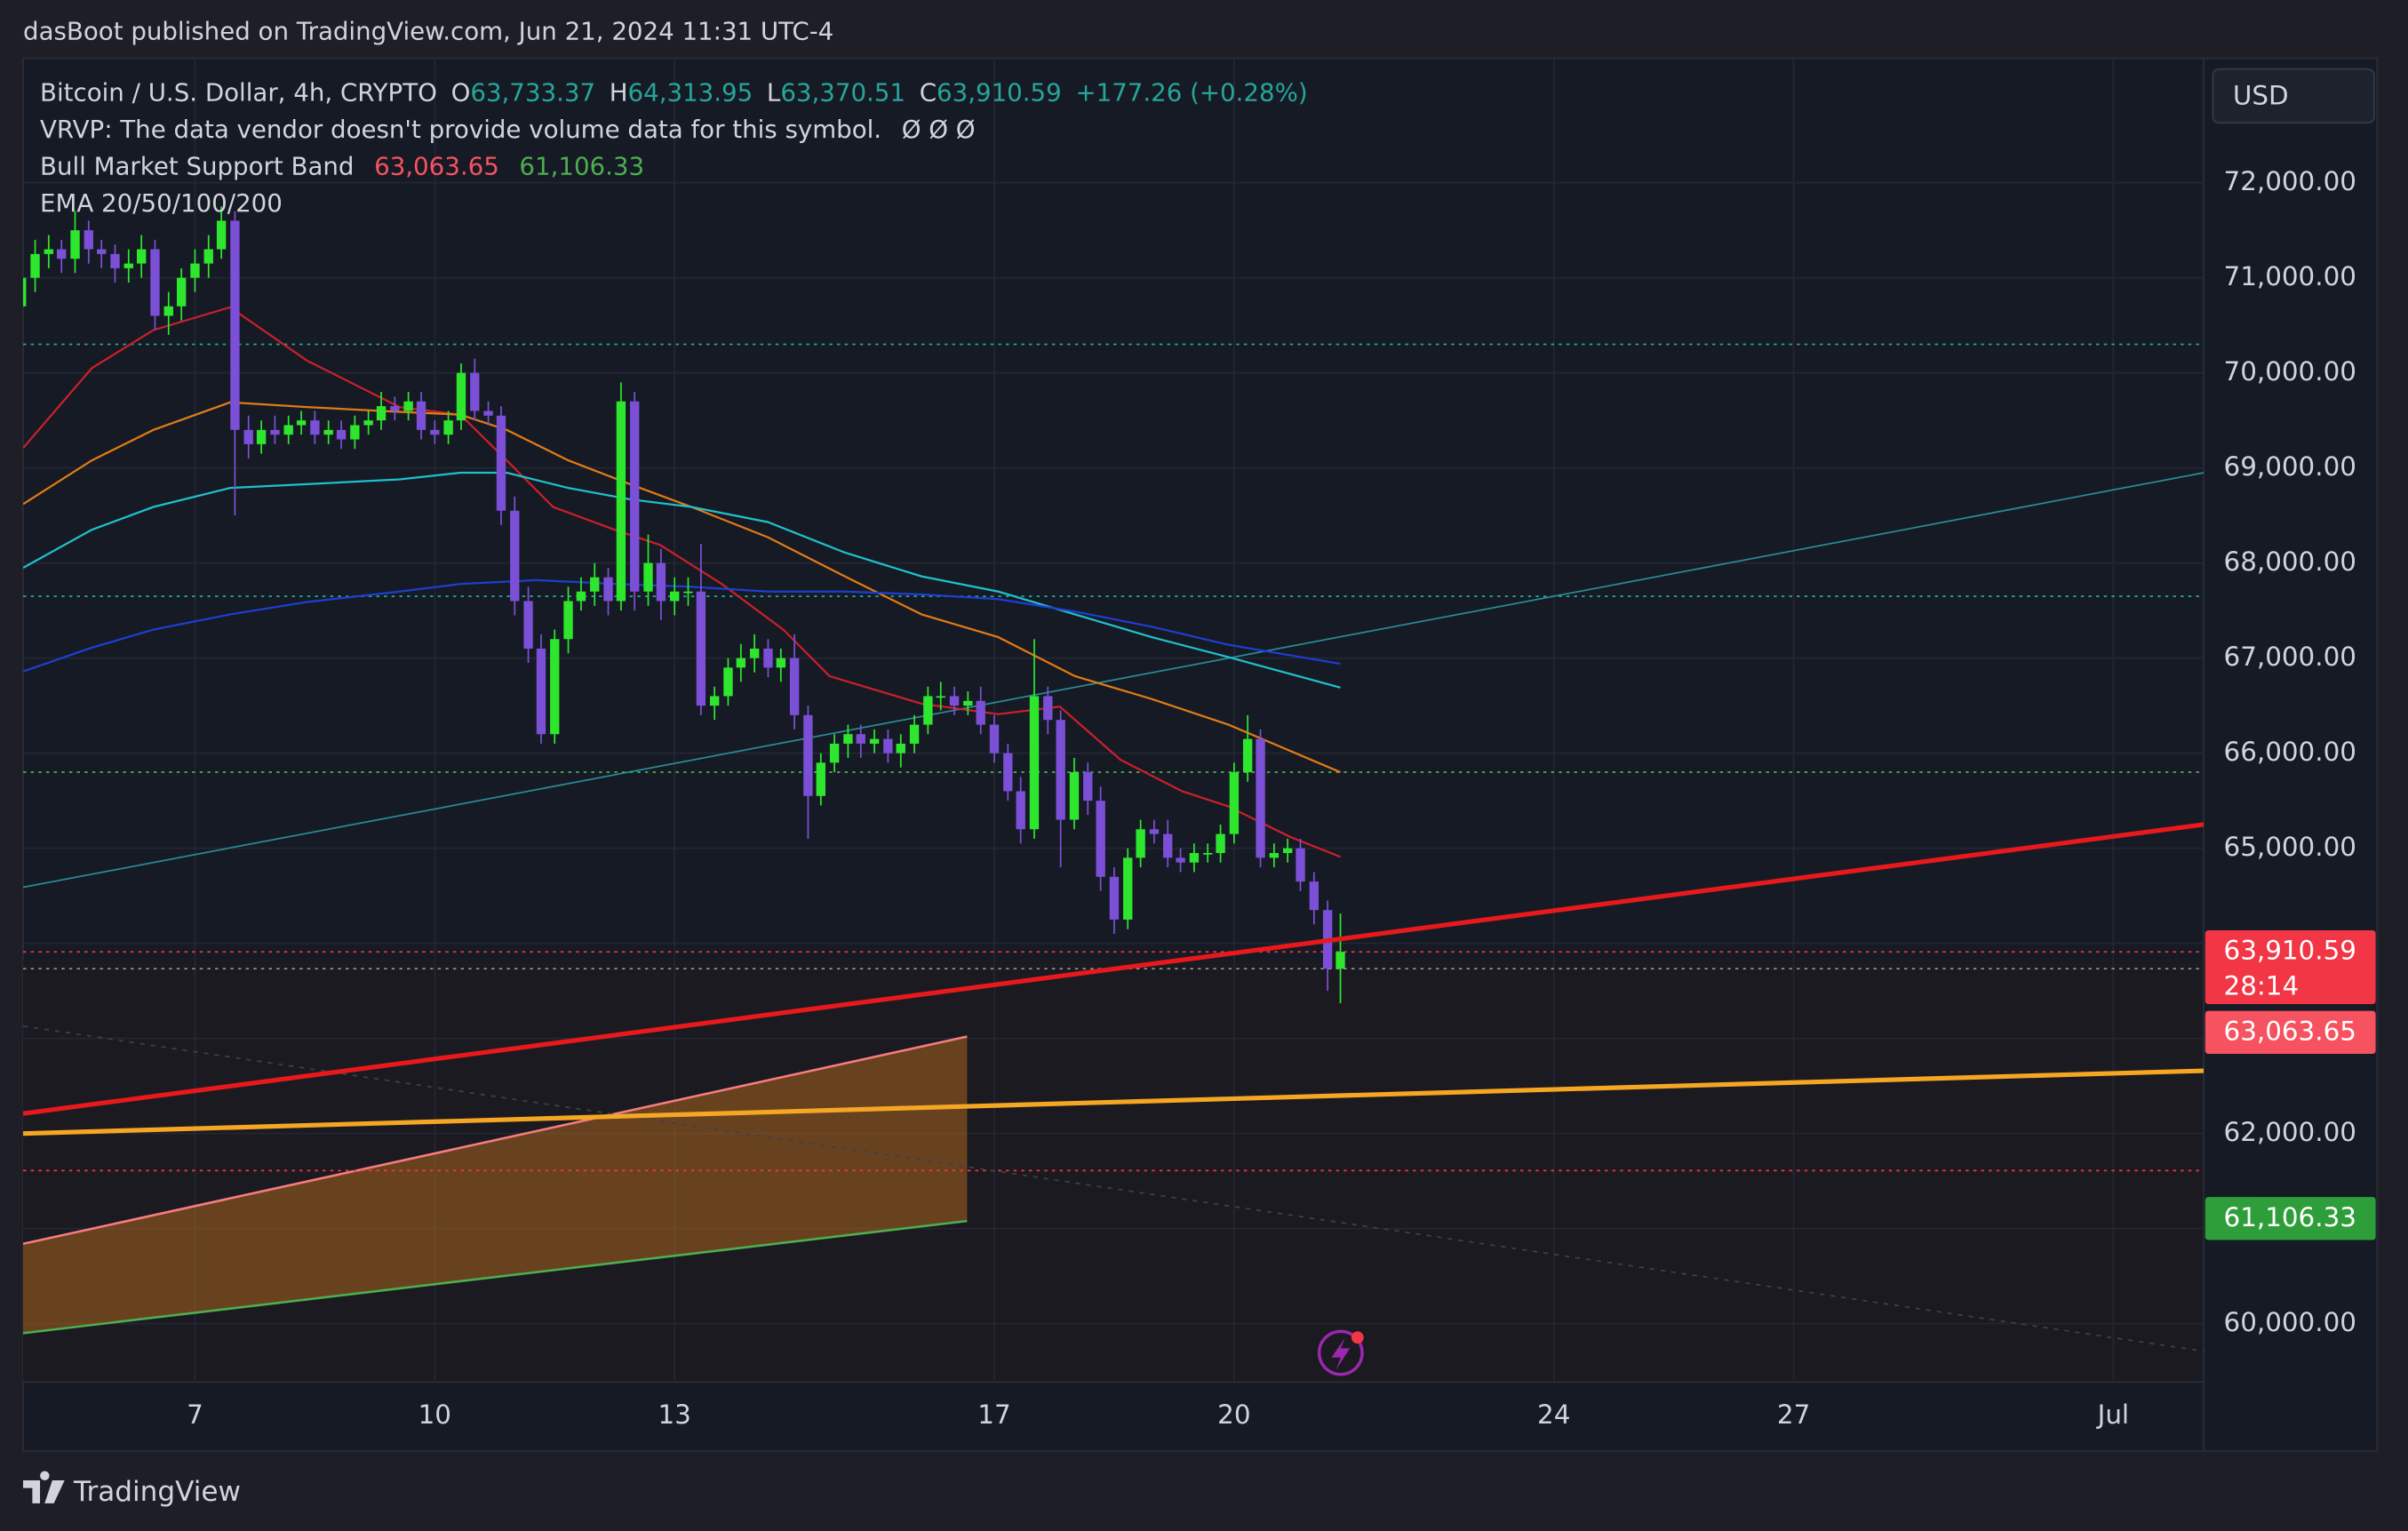 The width and height of the screenshot is (2408, 1531). I want to click on logo-mark, so click(44, 1487).